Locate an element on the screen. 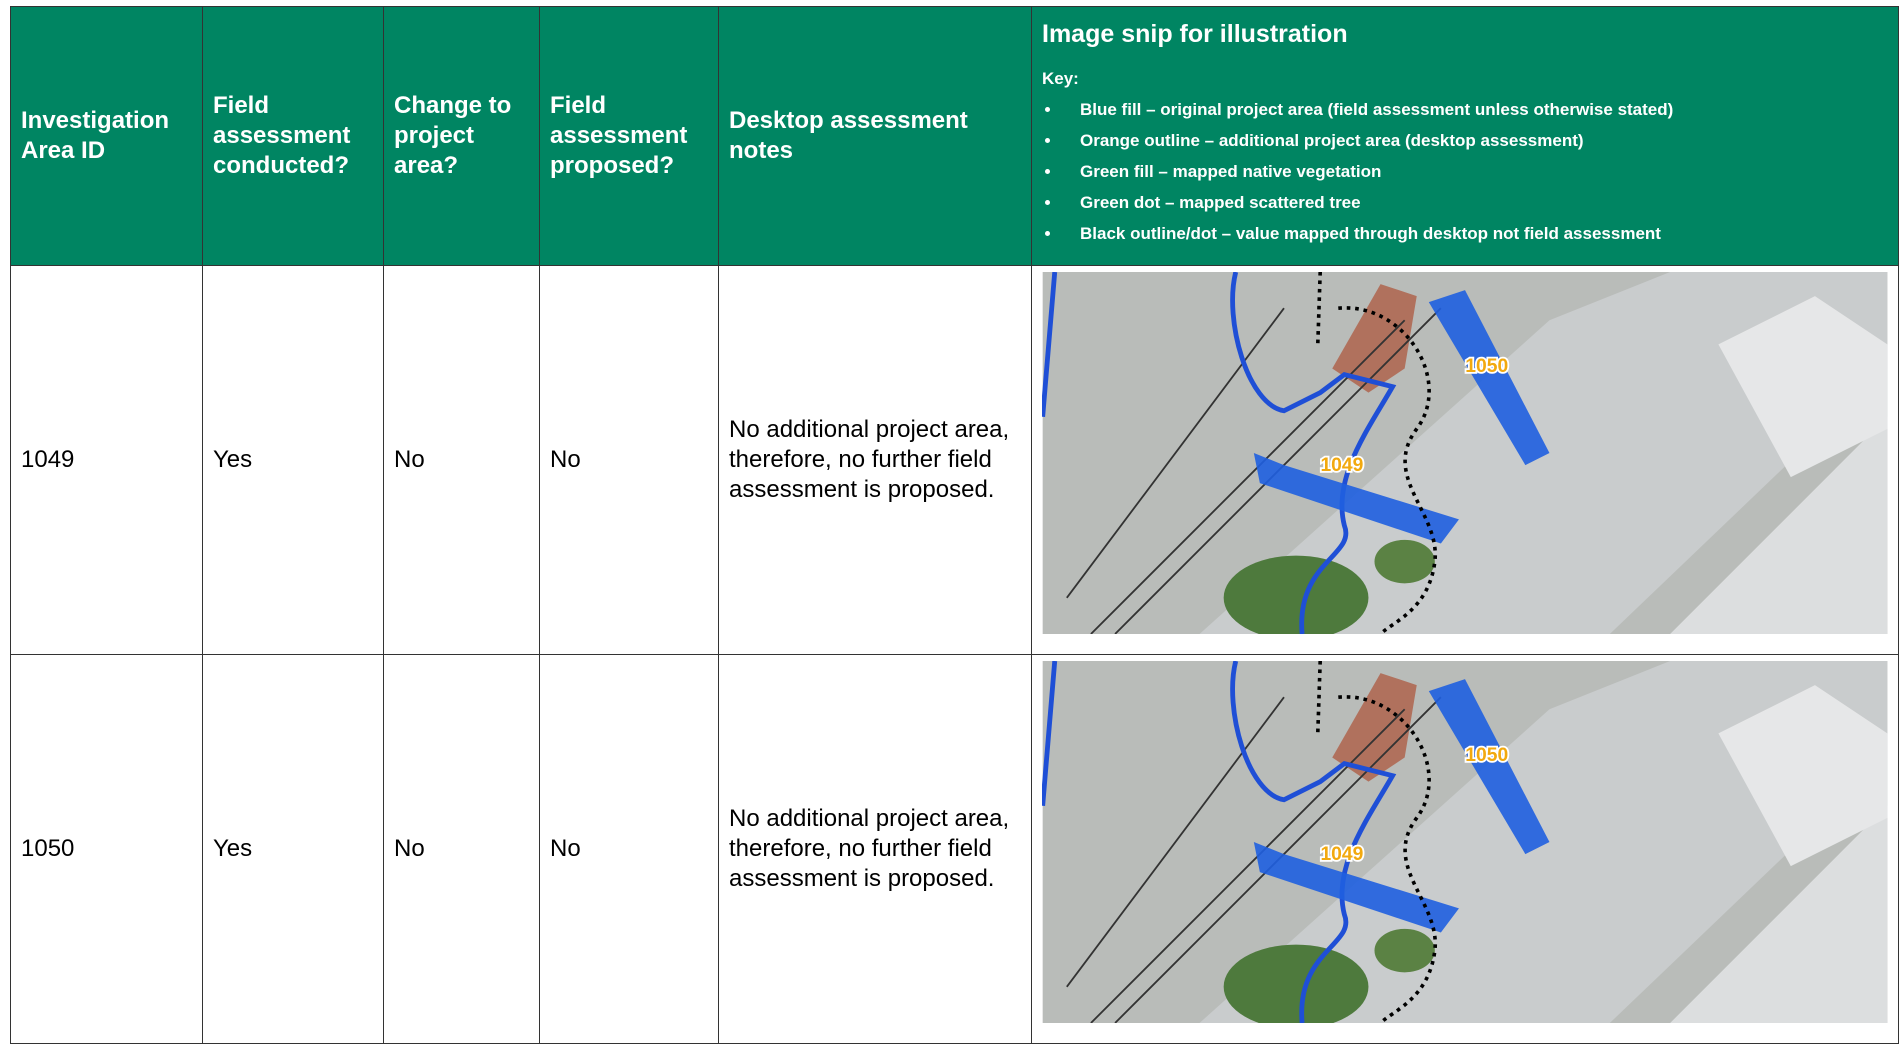 Image resolution: width=1899 pixels, height=1044 pixels. cell: 1050 is located at coordinates (106, 849).